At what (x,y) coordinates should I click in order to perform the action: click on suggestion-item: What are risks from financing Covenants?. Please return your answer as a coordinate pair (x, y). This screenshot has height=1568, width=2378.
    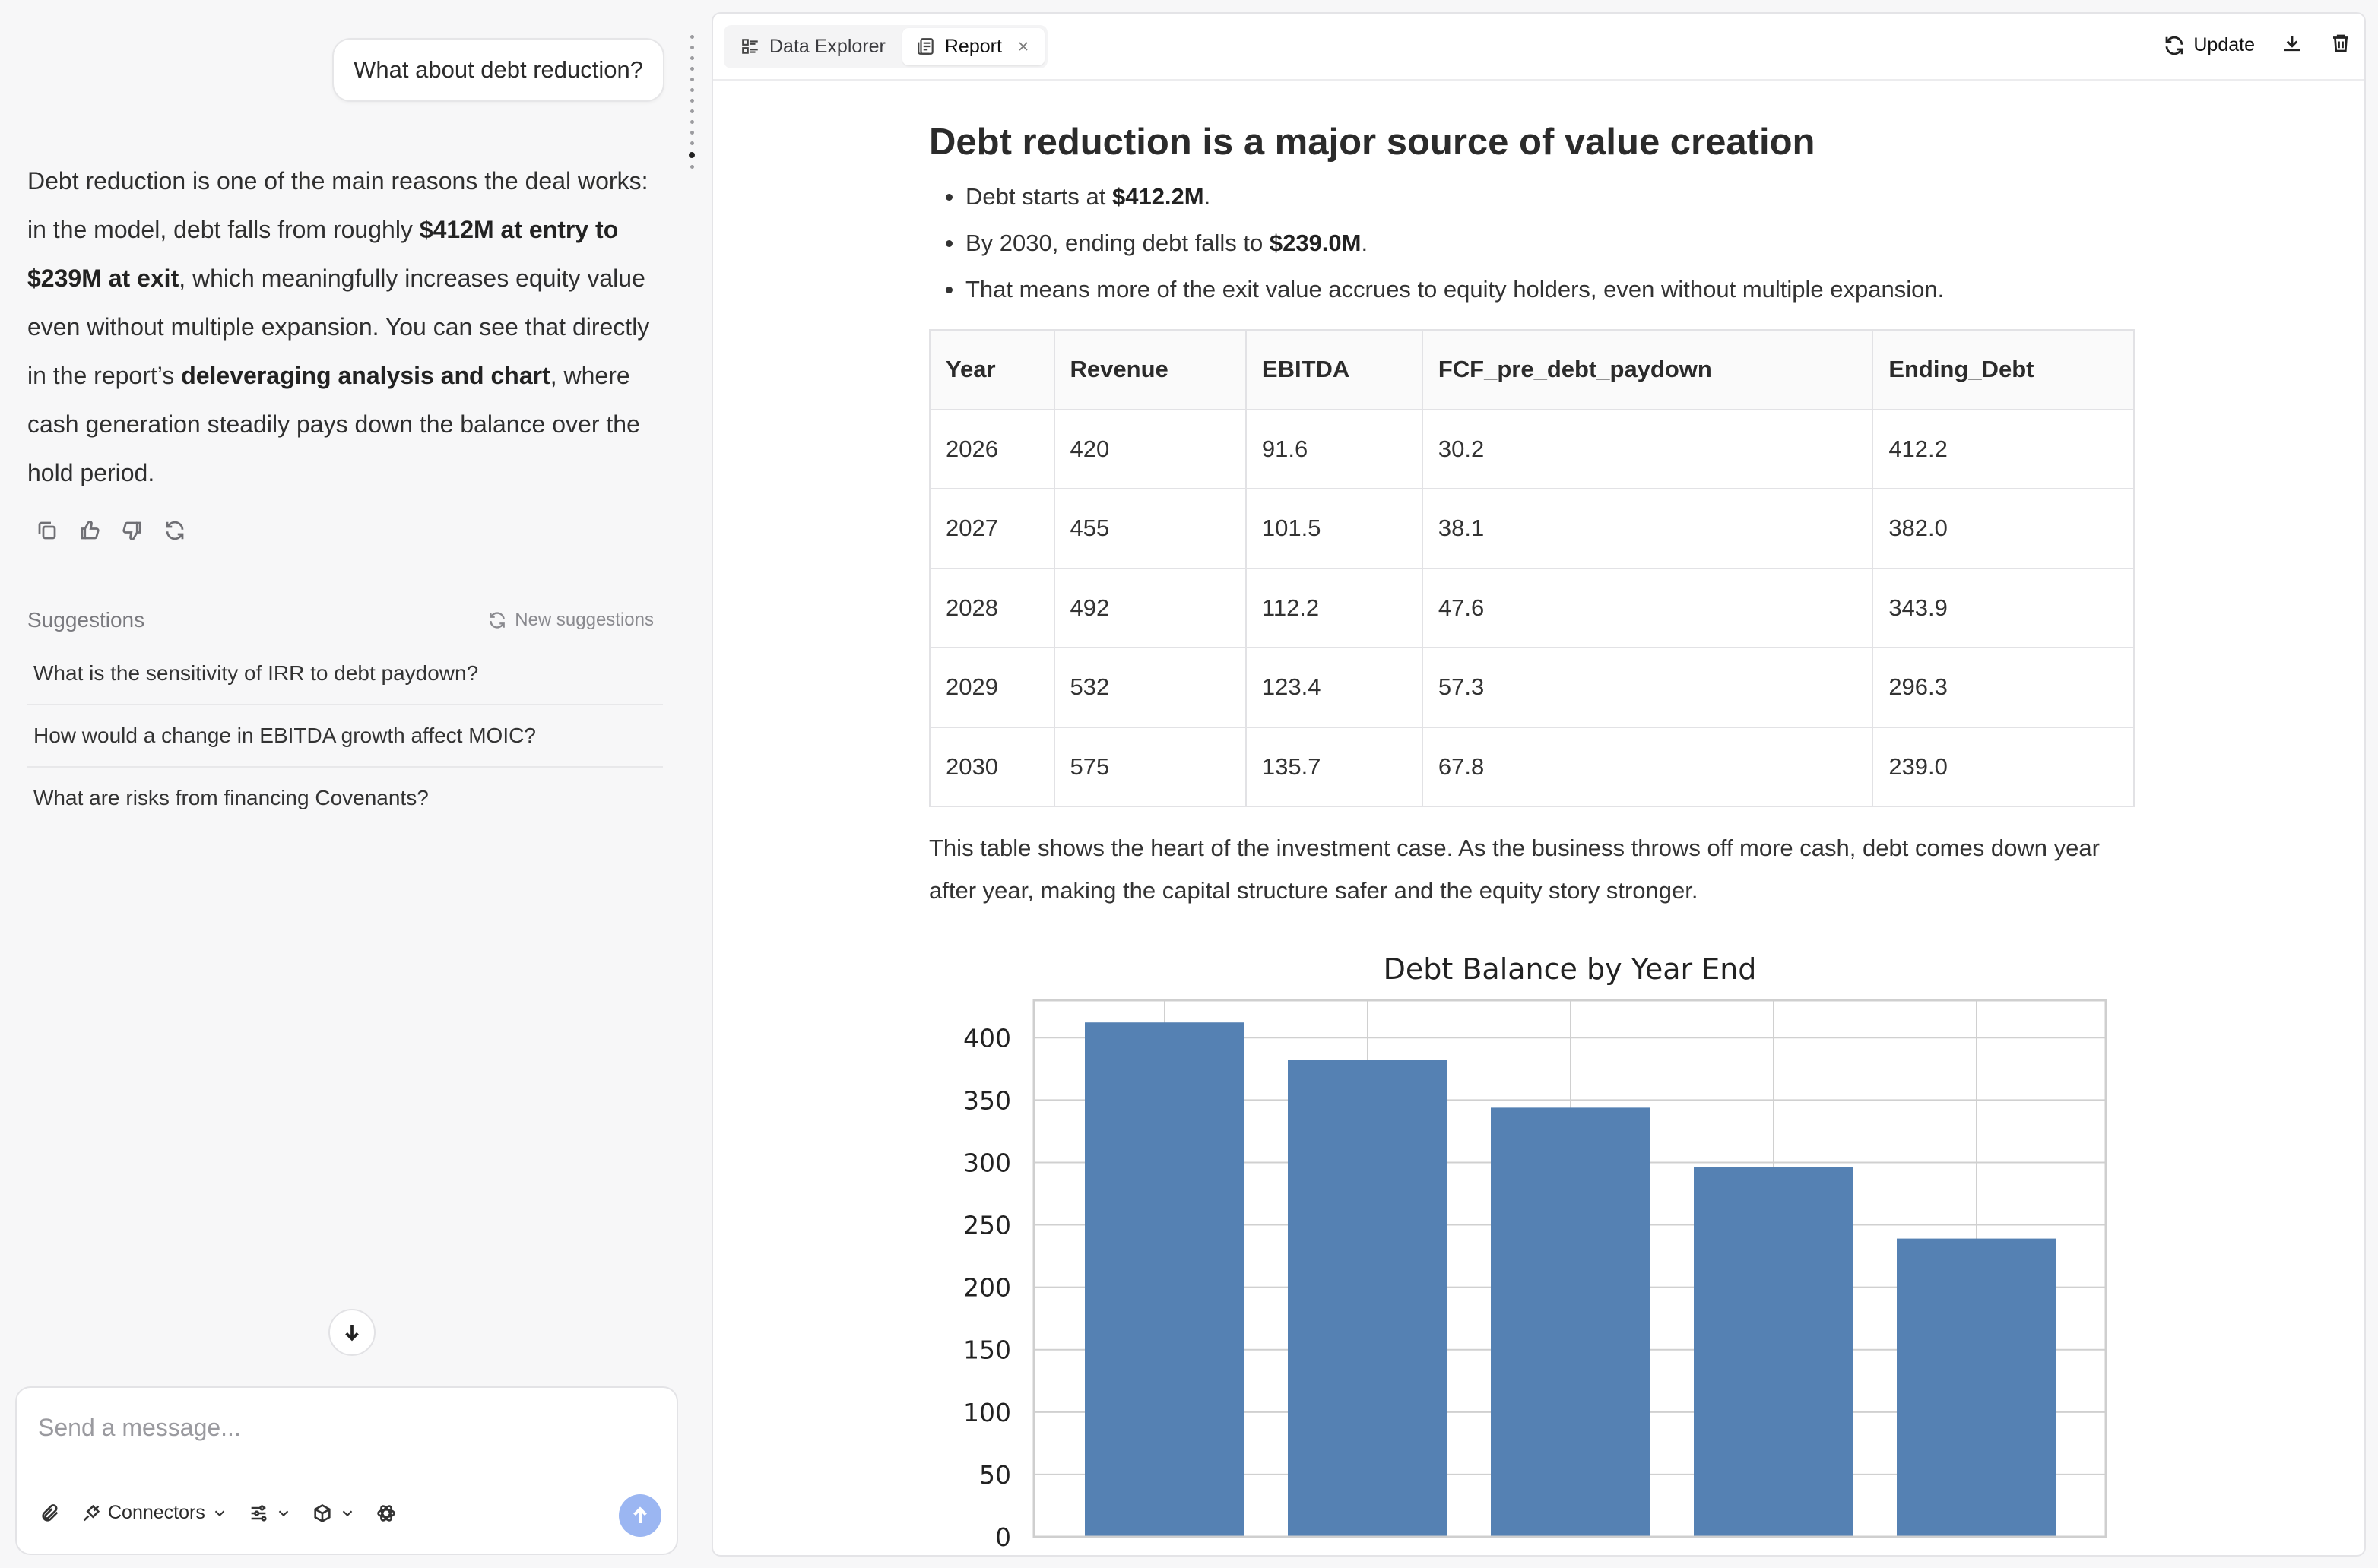
    Looking at the image, I should click on (231, 797).